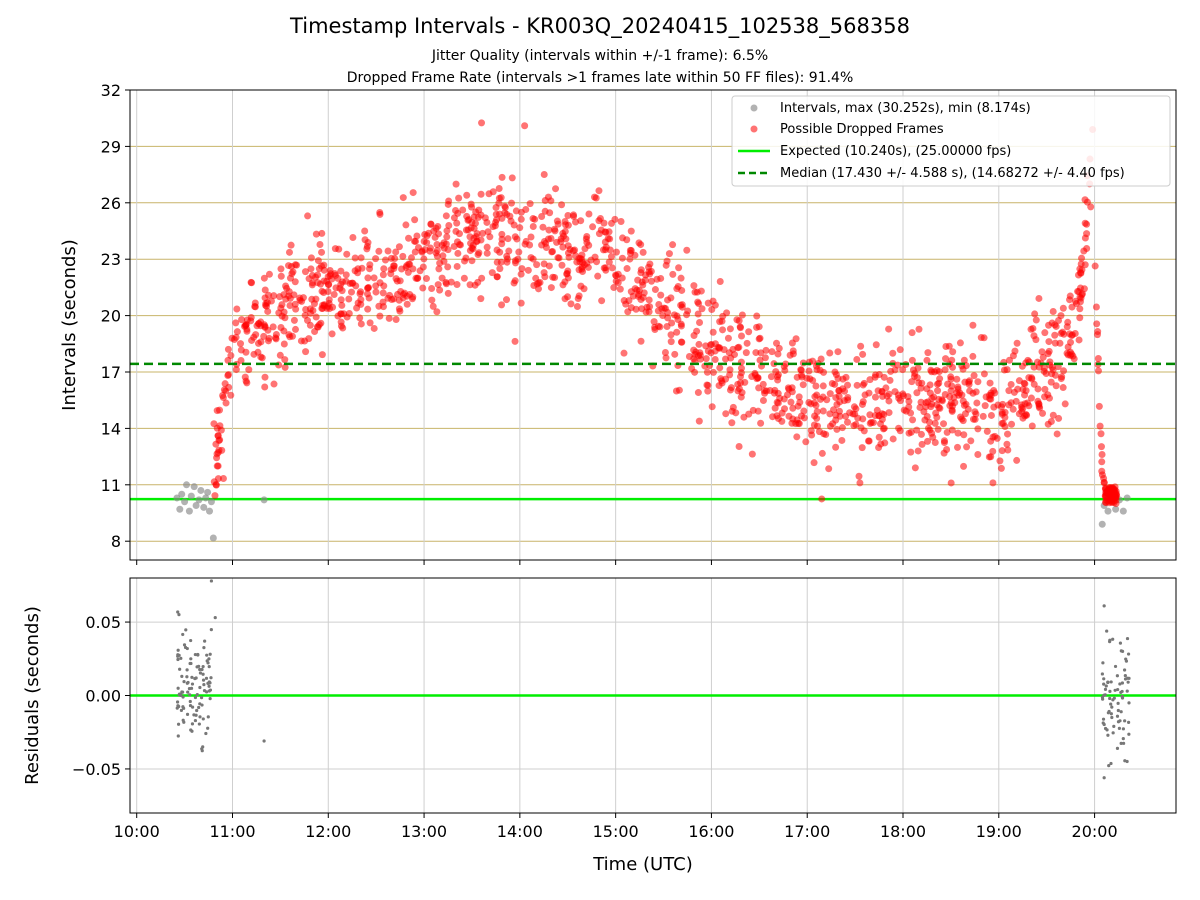 This screenshot has height=900, width=1200. I want to click on legend-marker-intervals, so click(754, 108).